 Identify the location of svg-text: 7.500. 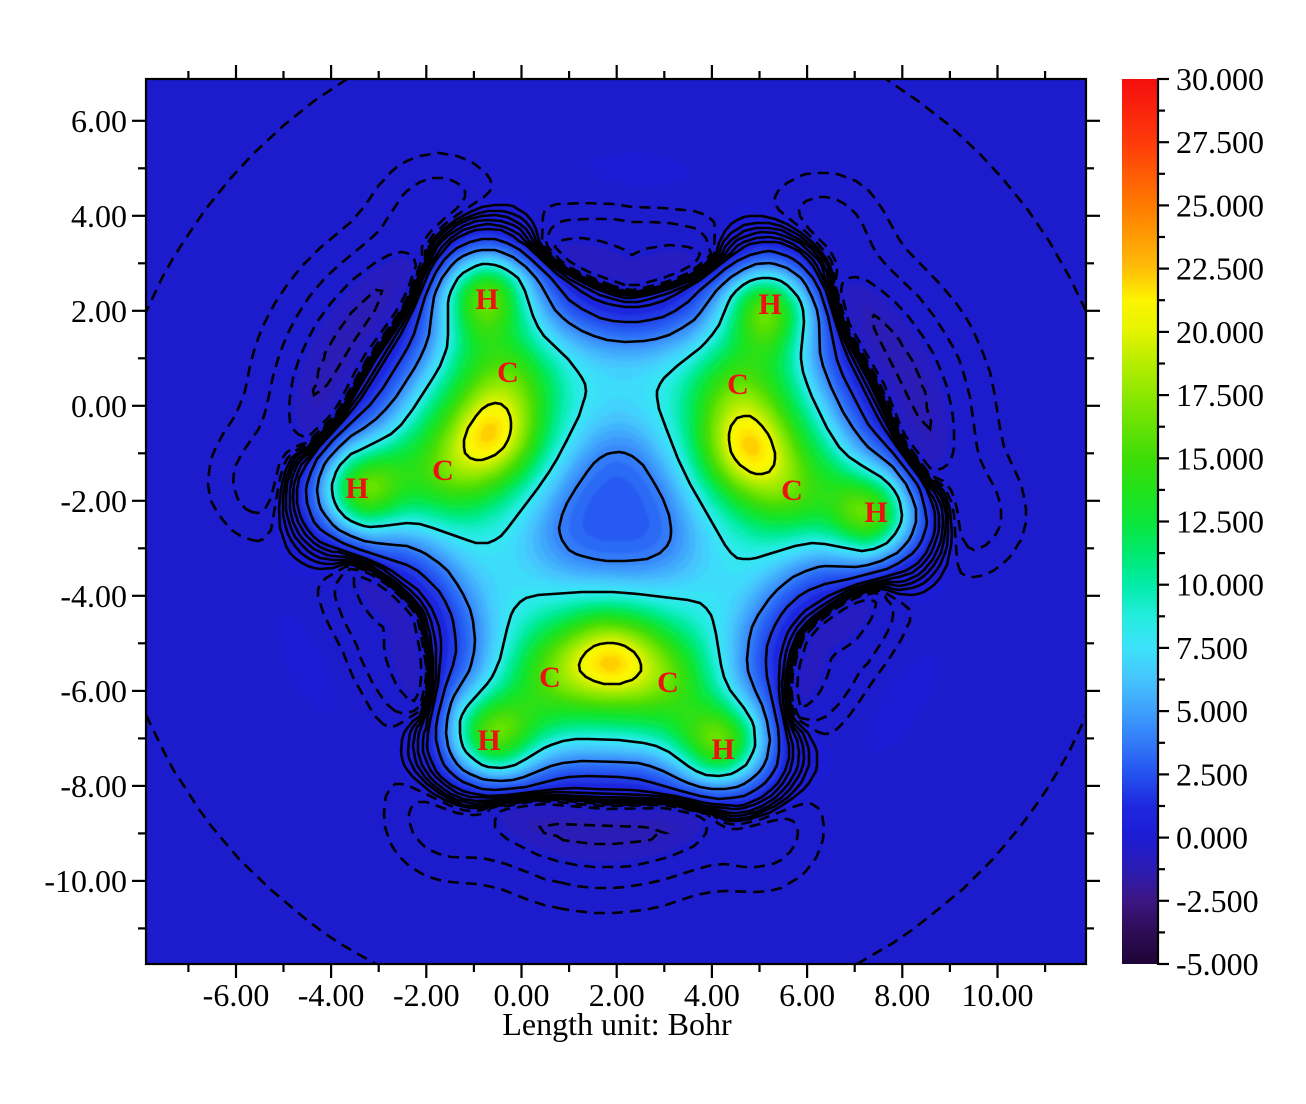
(1212, 648).